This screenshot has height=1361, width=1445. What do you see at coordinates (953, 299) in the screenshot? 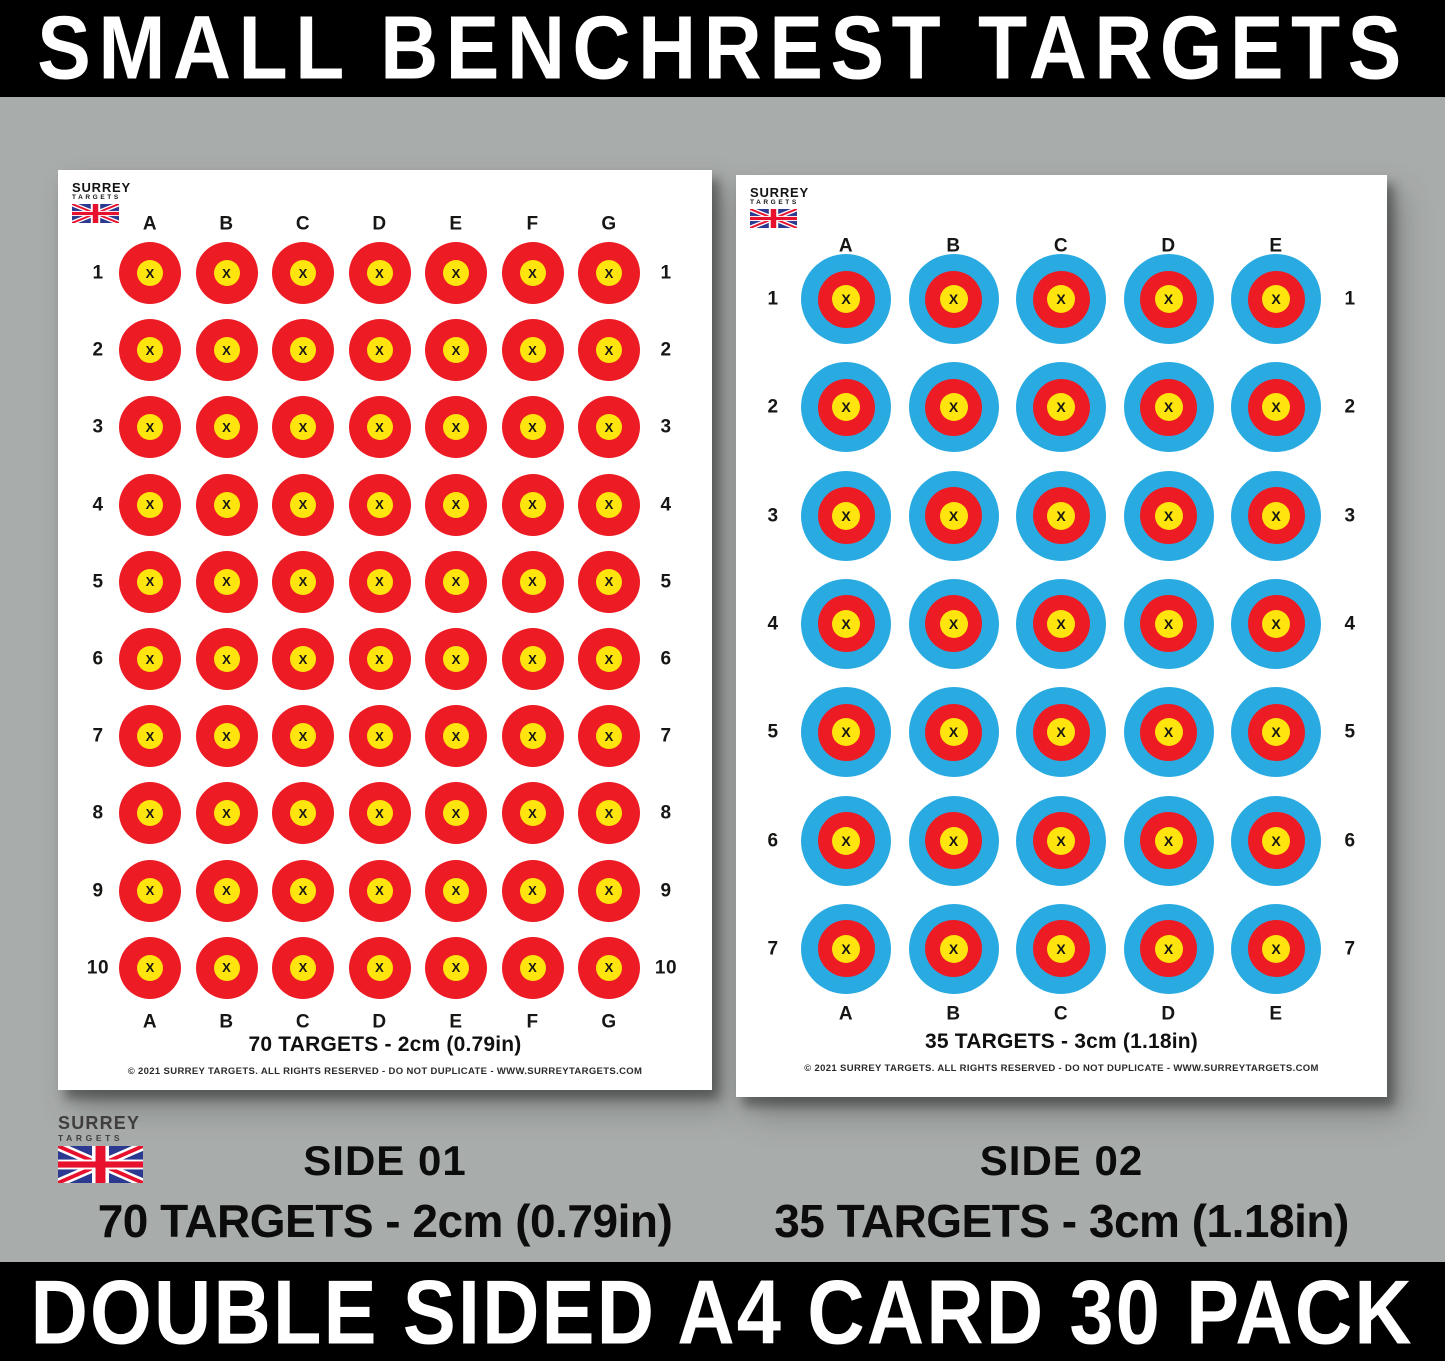
I see `target-B1: X` at bounding box center [953, 299].